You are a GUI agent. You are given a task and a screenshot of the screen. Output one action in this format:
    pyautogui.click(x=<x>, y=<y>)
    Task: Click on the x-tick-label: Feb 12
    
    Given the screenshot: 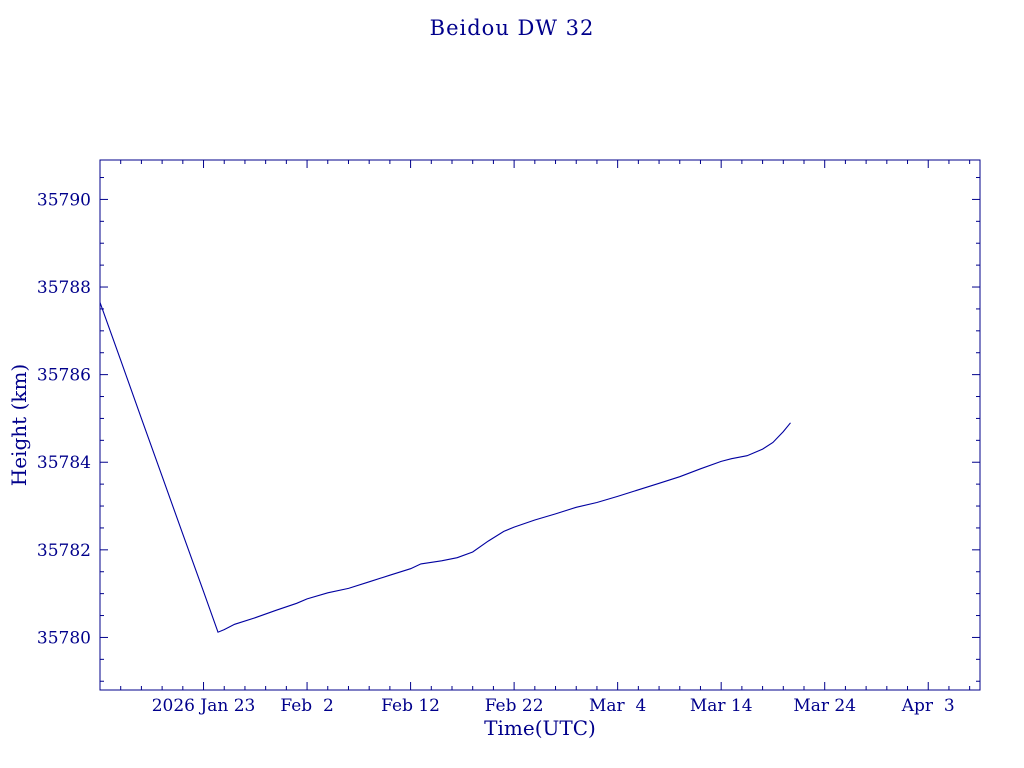 What is the action you would take?
    pyautogui.click(x=410, y=706)
    